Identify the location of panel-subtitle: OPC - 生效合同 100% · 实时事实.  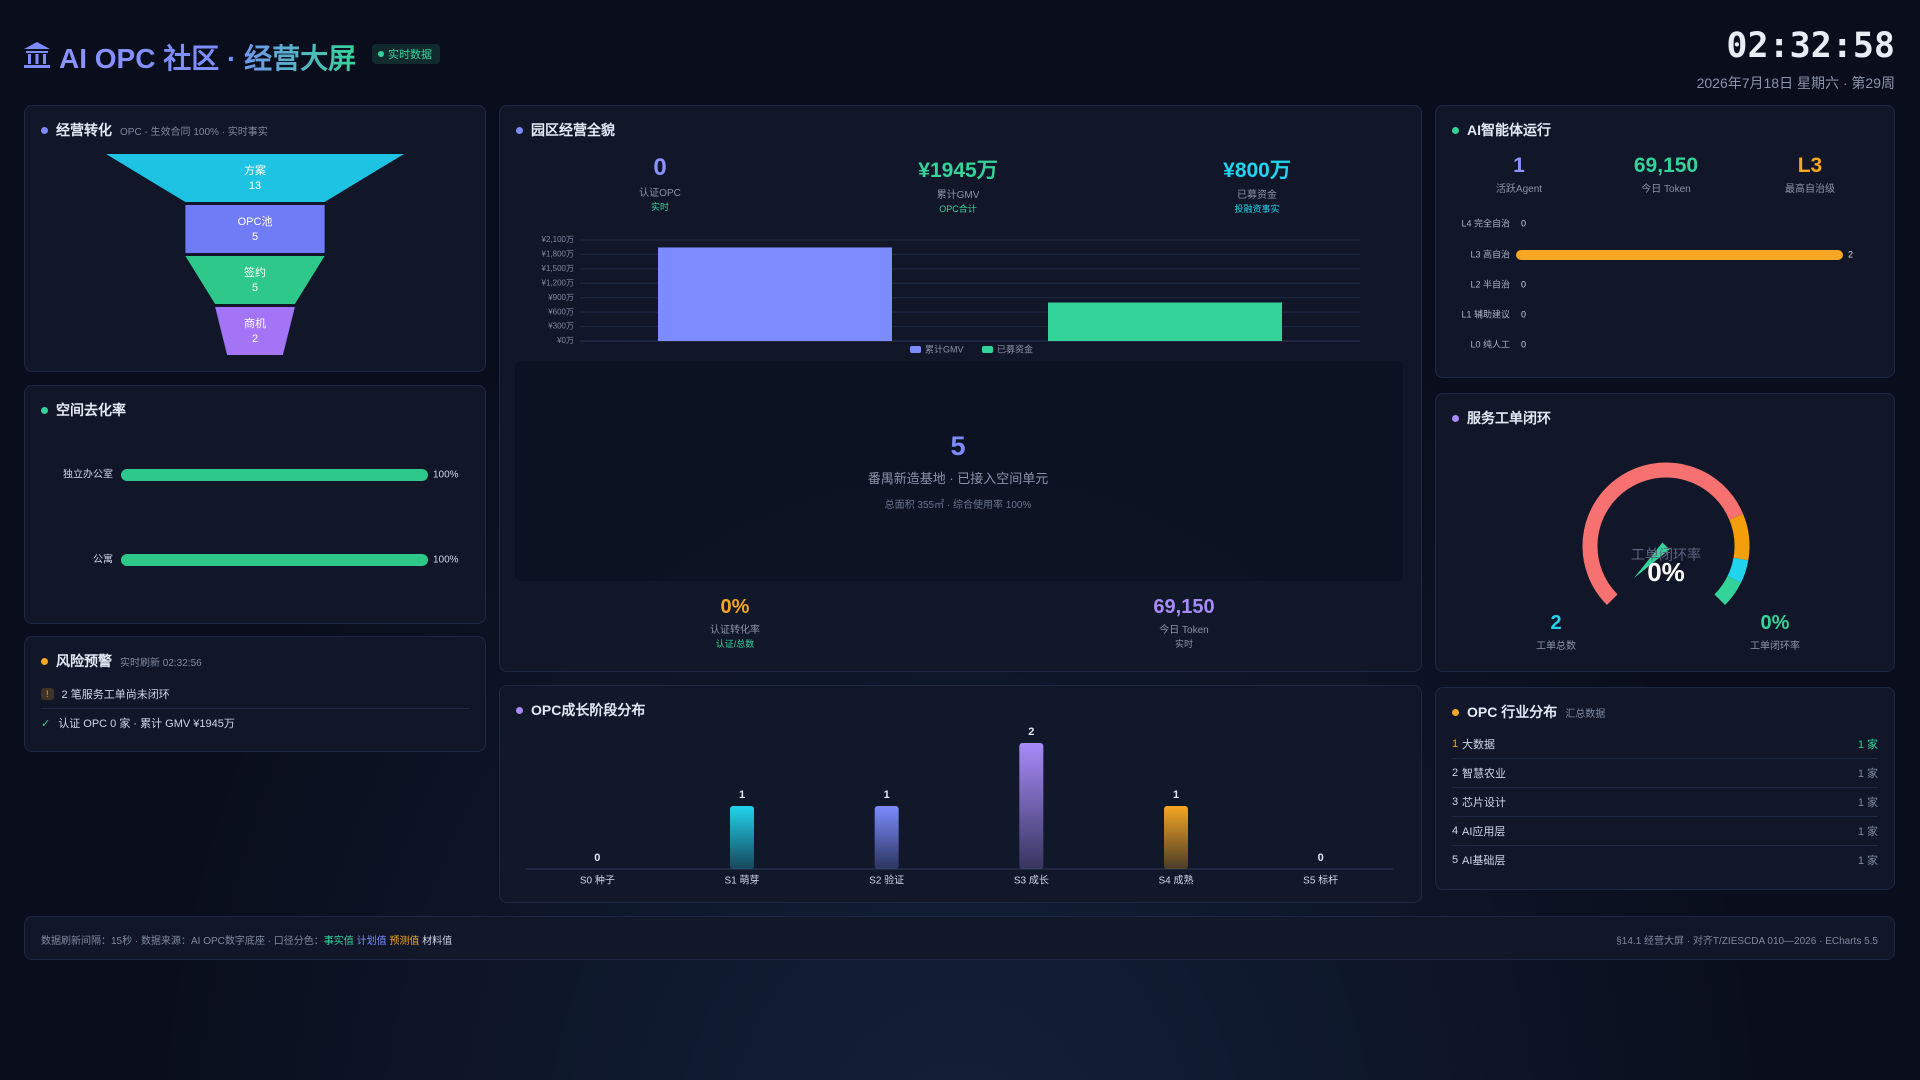
(194, 132).